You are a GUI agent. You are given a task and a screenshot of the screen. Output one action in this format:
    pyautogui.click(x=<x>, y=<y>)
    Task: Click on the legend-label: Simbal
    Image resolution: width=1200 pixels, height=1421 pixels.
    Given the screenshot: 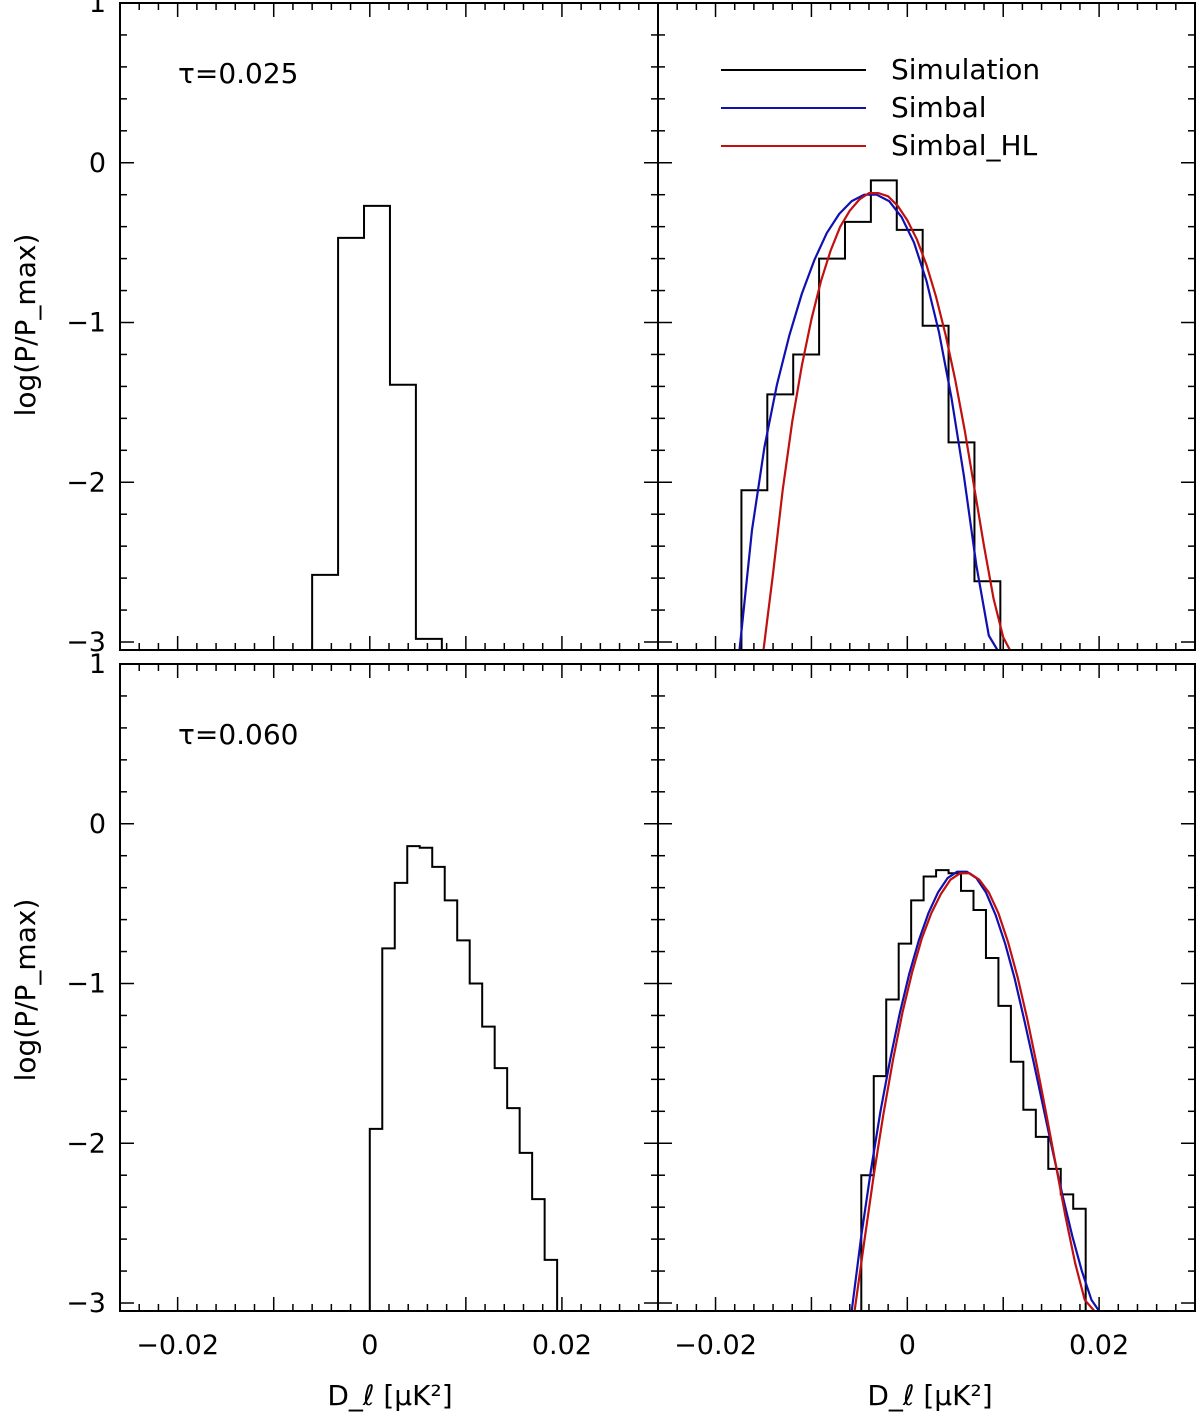 What is the action you would take?
    pyautogui.click(x=939, y=107)
    